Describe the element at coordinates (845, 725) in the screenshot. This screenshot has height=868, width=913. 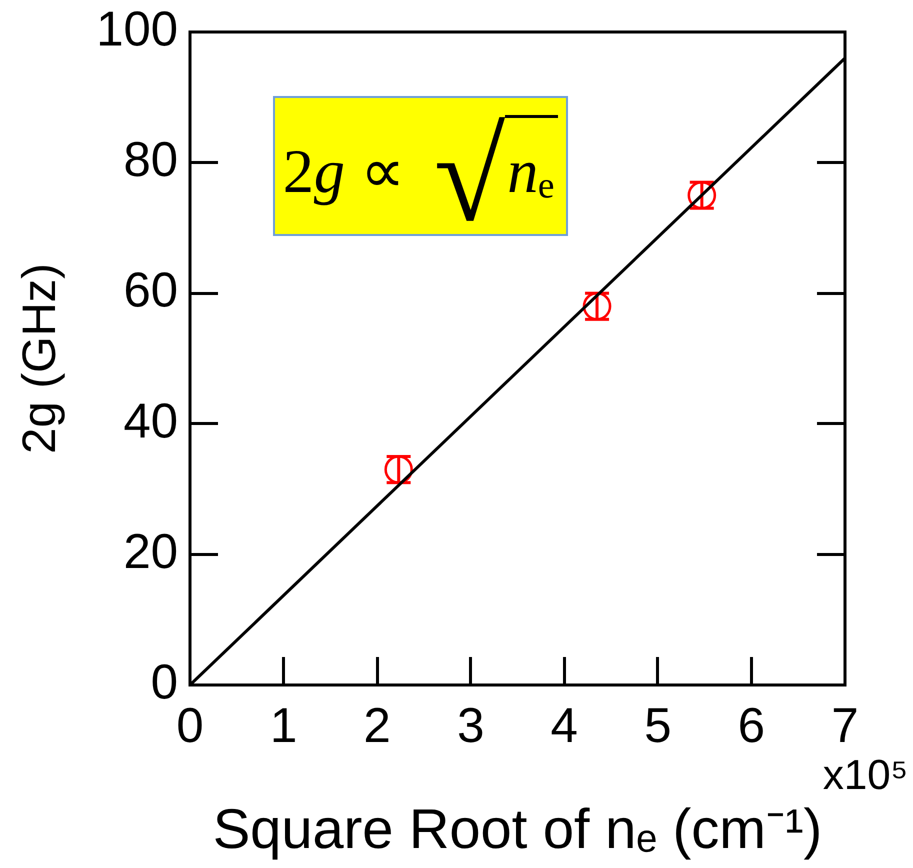
I see `x-tick-label: 7` at that location.